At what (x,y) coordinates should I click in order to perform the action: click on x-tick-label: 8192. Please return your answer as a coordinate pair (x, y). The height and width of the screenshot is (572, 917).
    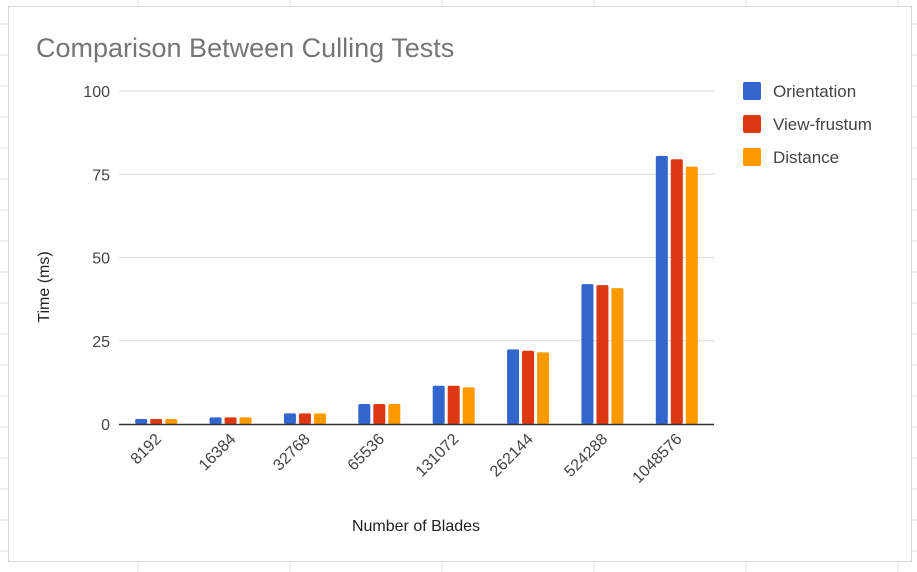
    Looking at the image, I should click on (146, 449).